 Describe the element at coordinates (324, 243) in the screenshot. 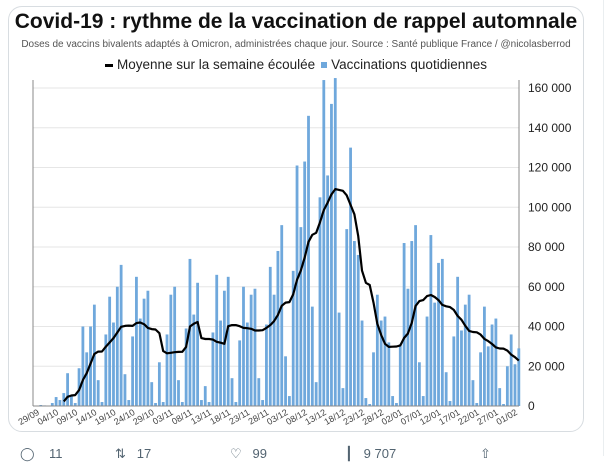

I see `bar-13/12` at that location.